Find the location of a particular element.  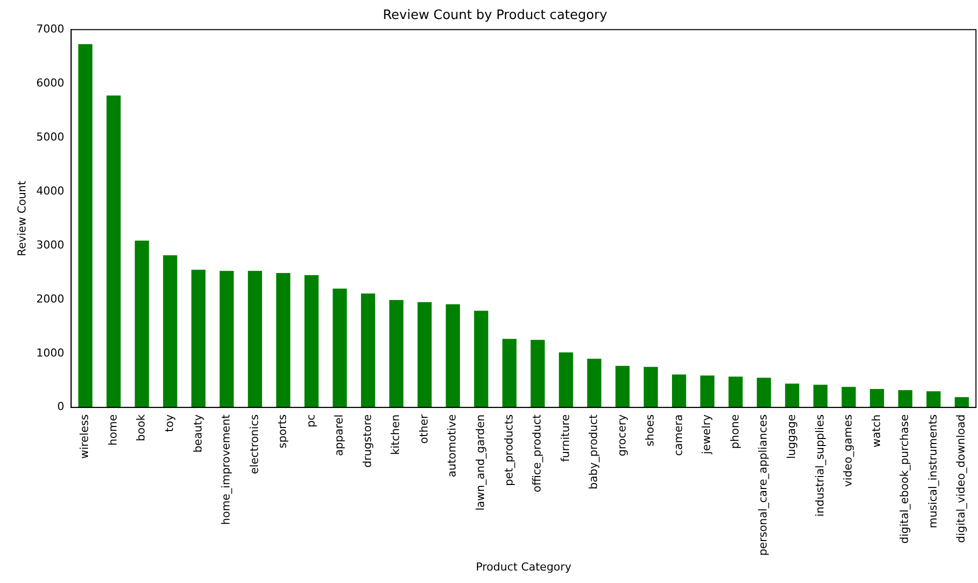

x-axis-title: Product Category is located at coordinates (524, 567).